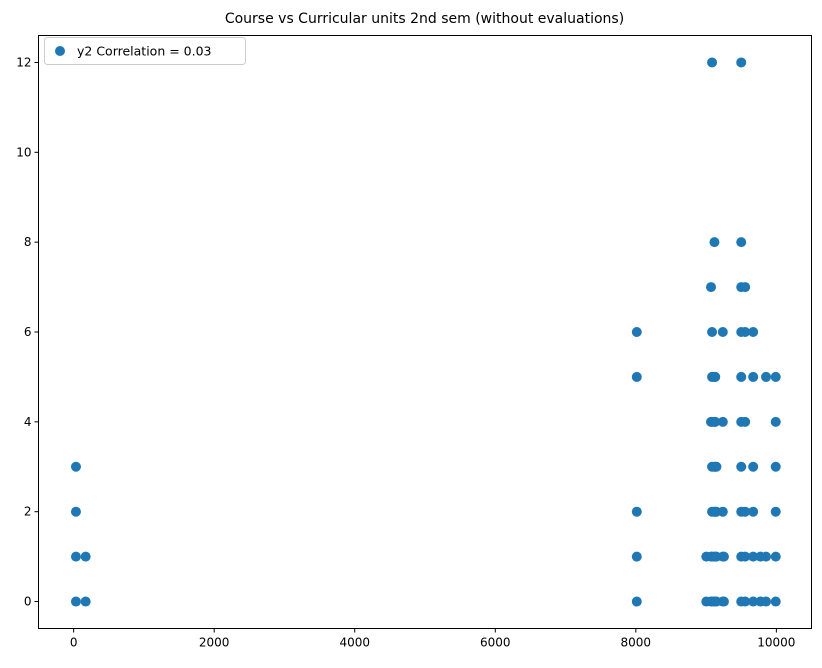 The image size is (822, 668). I want to click on y-tick-label: 8, so click(28, 242).